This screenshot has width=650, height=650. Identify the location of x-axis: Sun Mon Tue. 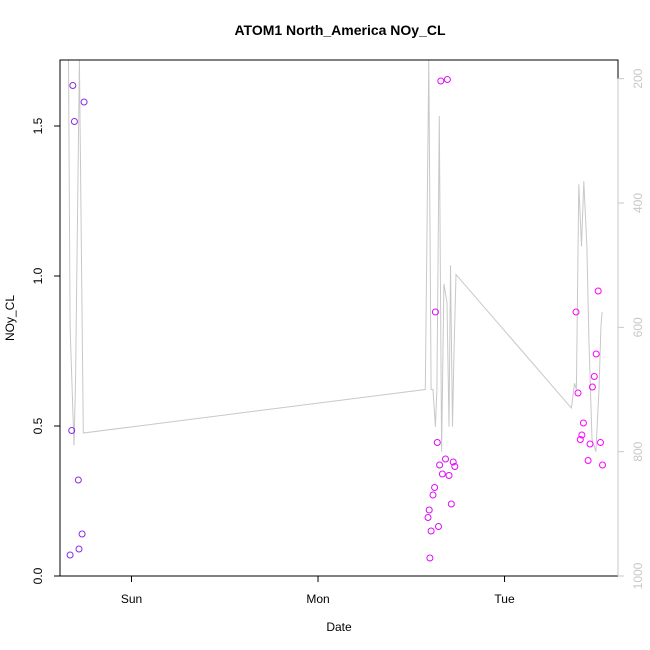
(318, 590).